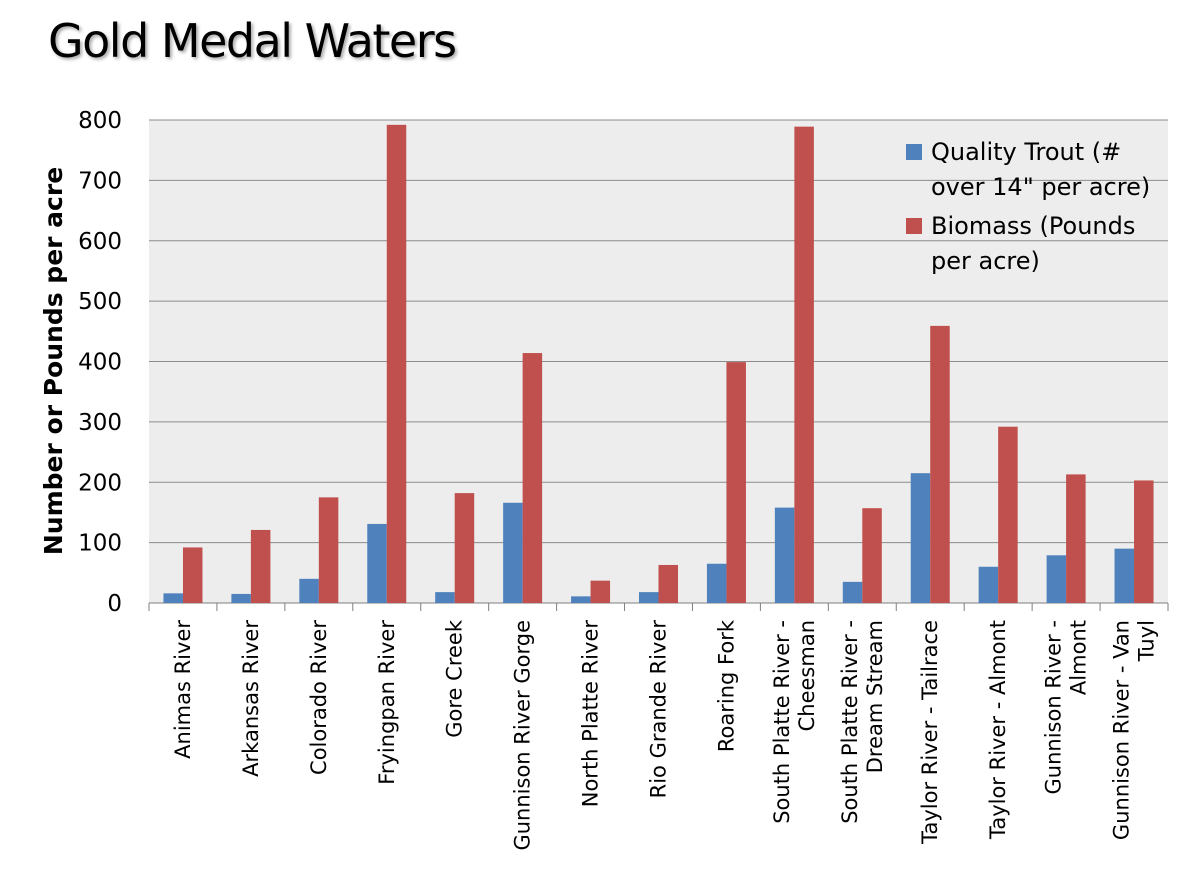 The image size is (1192, 872). I want to click on x-category-label-line: Fryingpan River, so click(387, 702).